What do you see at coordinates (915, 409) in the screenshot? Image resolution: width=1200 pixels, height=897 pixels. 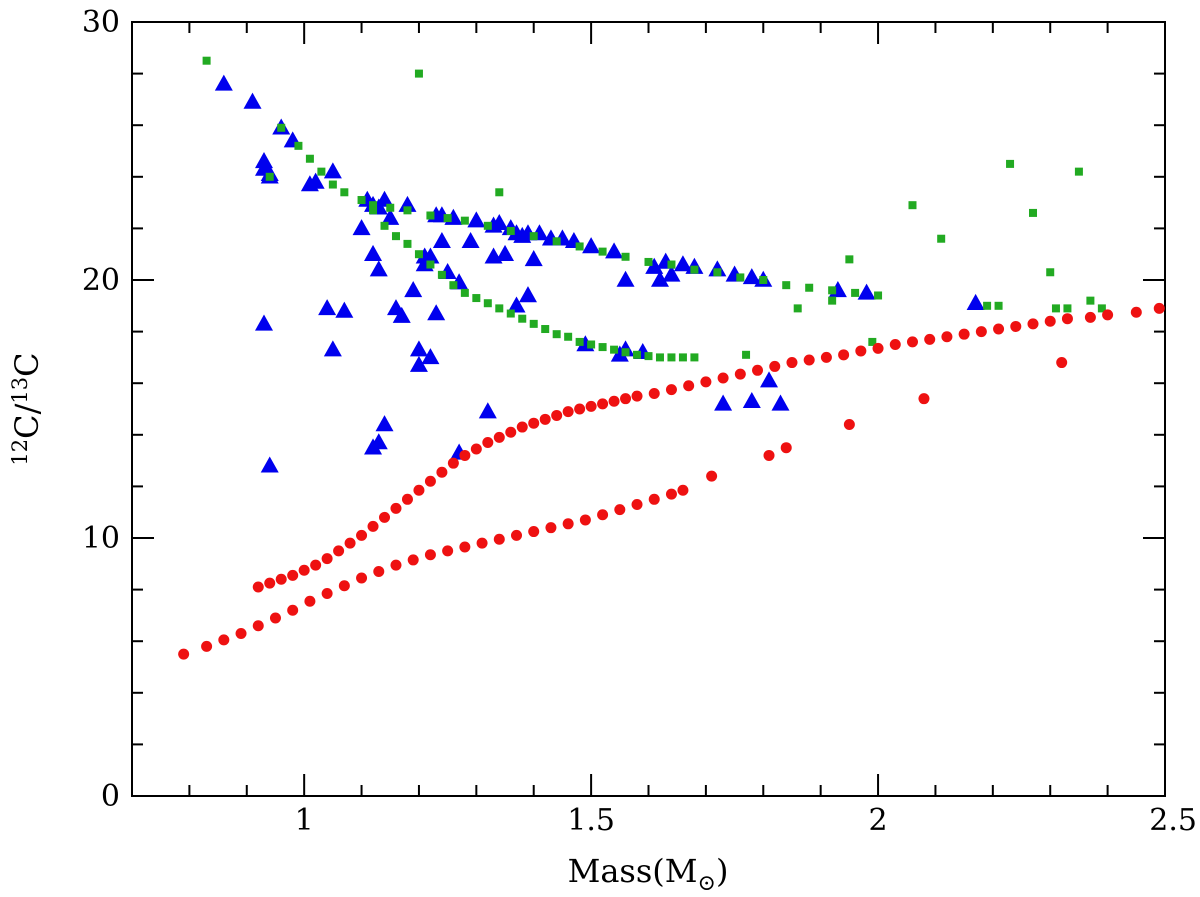 I see `series-scattered-red-points` at bounding box center [915, 409].